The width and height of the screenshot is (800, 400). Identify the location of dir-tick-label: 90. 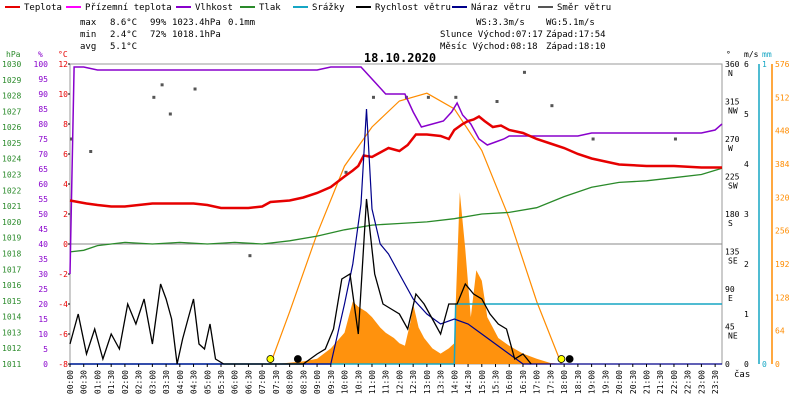
(730, 289).